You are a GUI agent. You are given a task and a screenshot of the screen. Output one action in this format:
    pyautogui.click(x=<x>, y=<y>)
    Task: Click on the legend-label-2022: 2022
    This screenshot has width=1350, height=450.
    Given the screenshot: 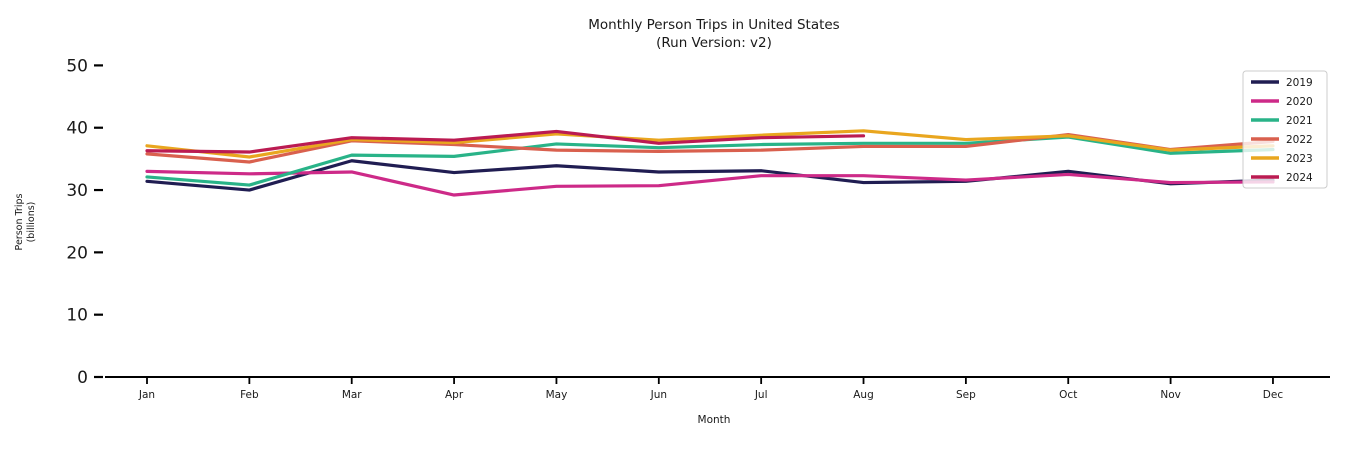 What is the action you would take?
    pyautogui.click(x=1299, y=140)
    